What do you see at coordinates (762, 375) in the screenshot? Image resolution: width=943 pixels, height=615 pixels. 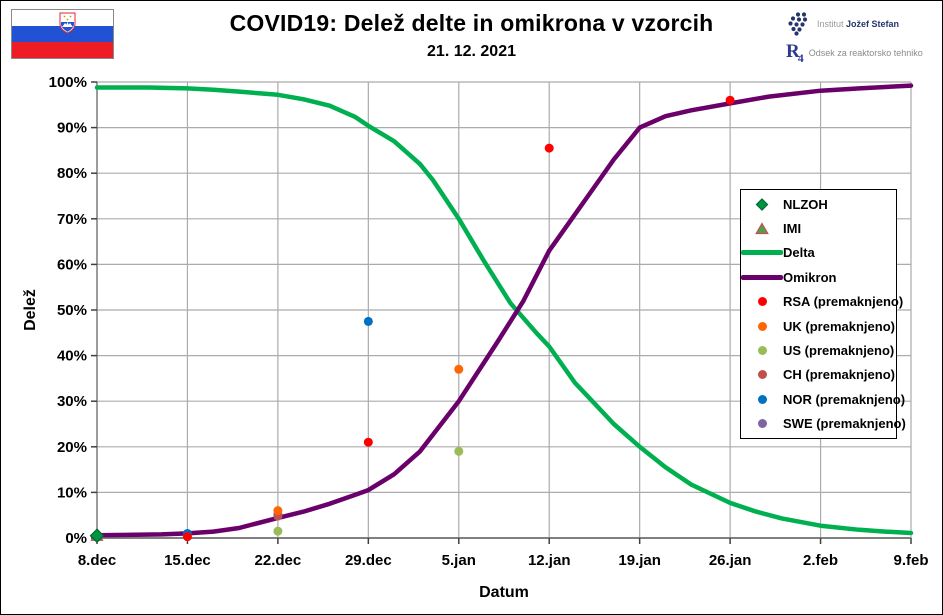 I see `legend-marker-ch` at bounding box center [762, 375].